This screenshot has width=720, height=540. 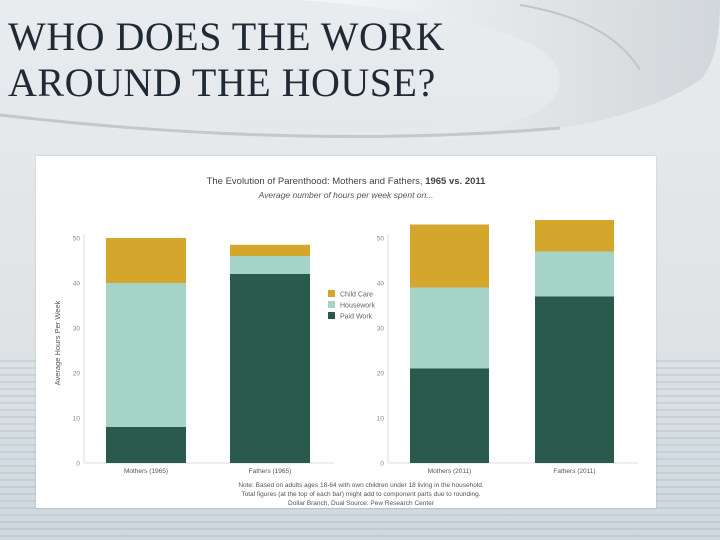 I want to click on legend-item: Housework, so click(x=352, y=305).